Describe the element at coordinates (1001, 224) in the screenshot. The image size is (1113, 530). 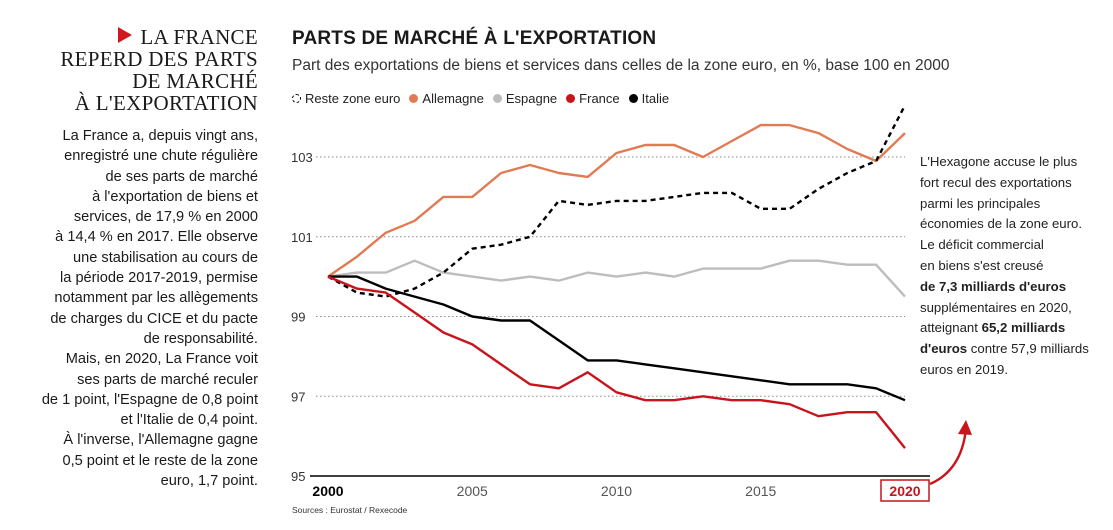
I see `annotation-line: économies de la zone euro.` at that location.